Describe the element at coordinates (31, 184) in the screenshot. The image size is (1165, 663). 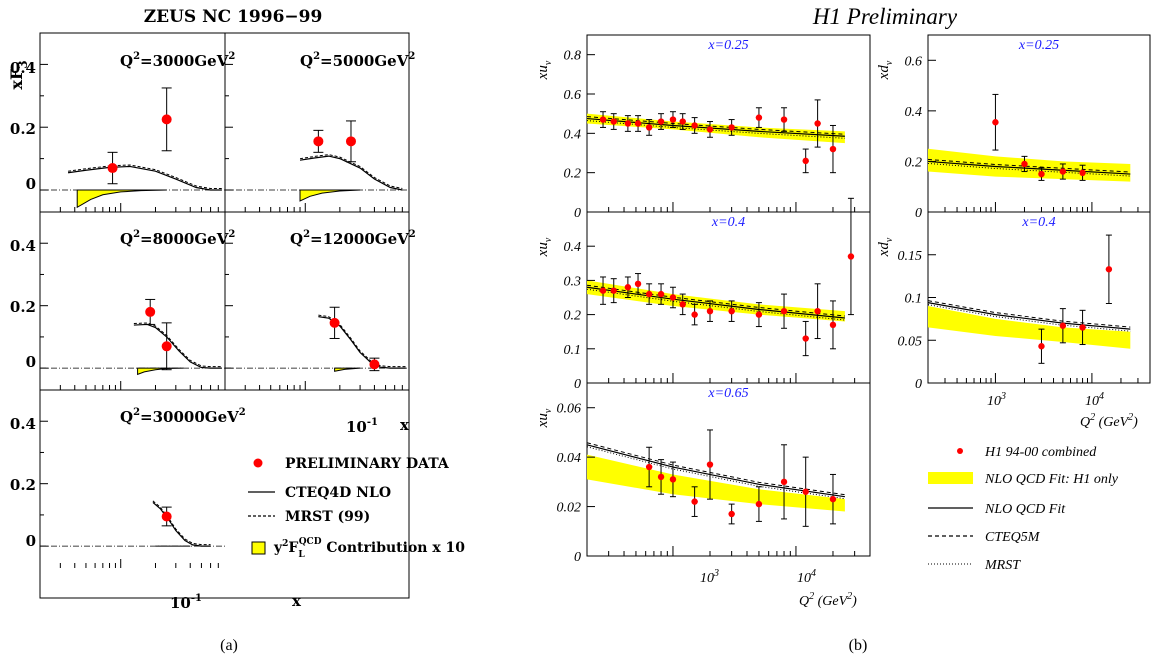
I see `zeus-ytick-0-r1: 0` at that location.